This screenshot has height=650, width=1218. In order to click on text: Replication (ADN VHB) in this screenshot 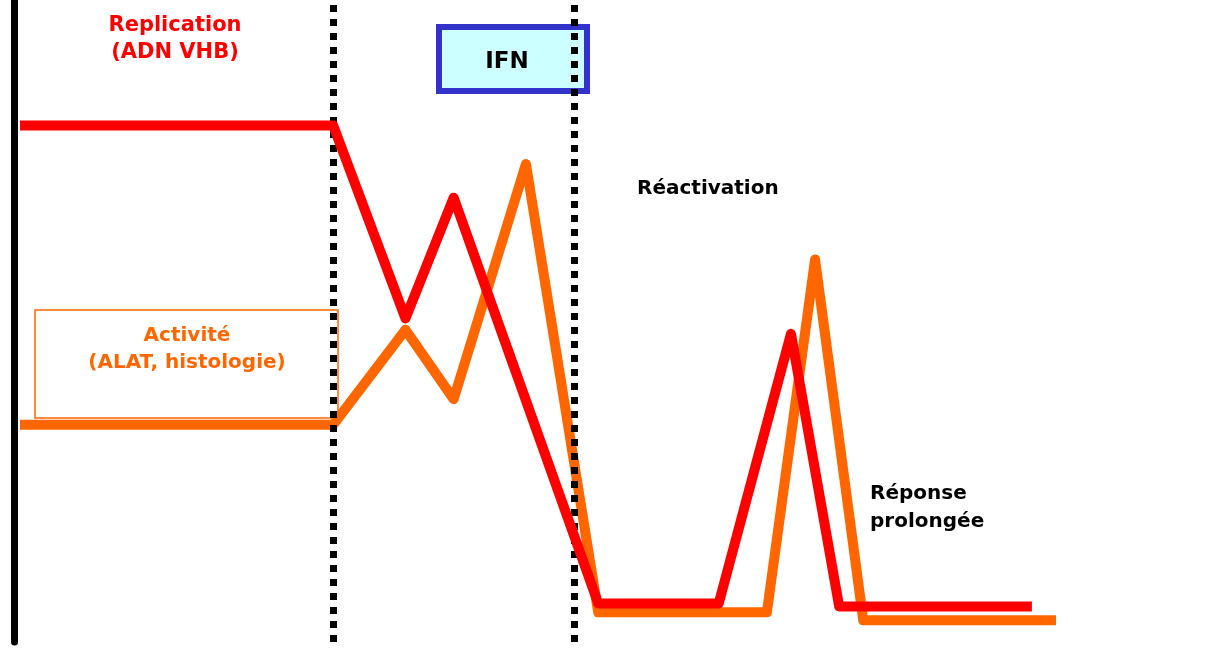, I will do `click(175, 37)`.